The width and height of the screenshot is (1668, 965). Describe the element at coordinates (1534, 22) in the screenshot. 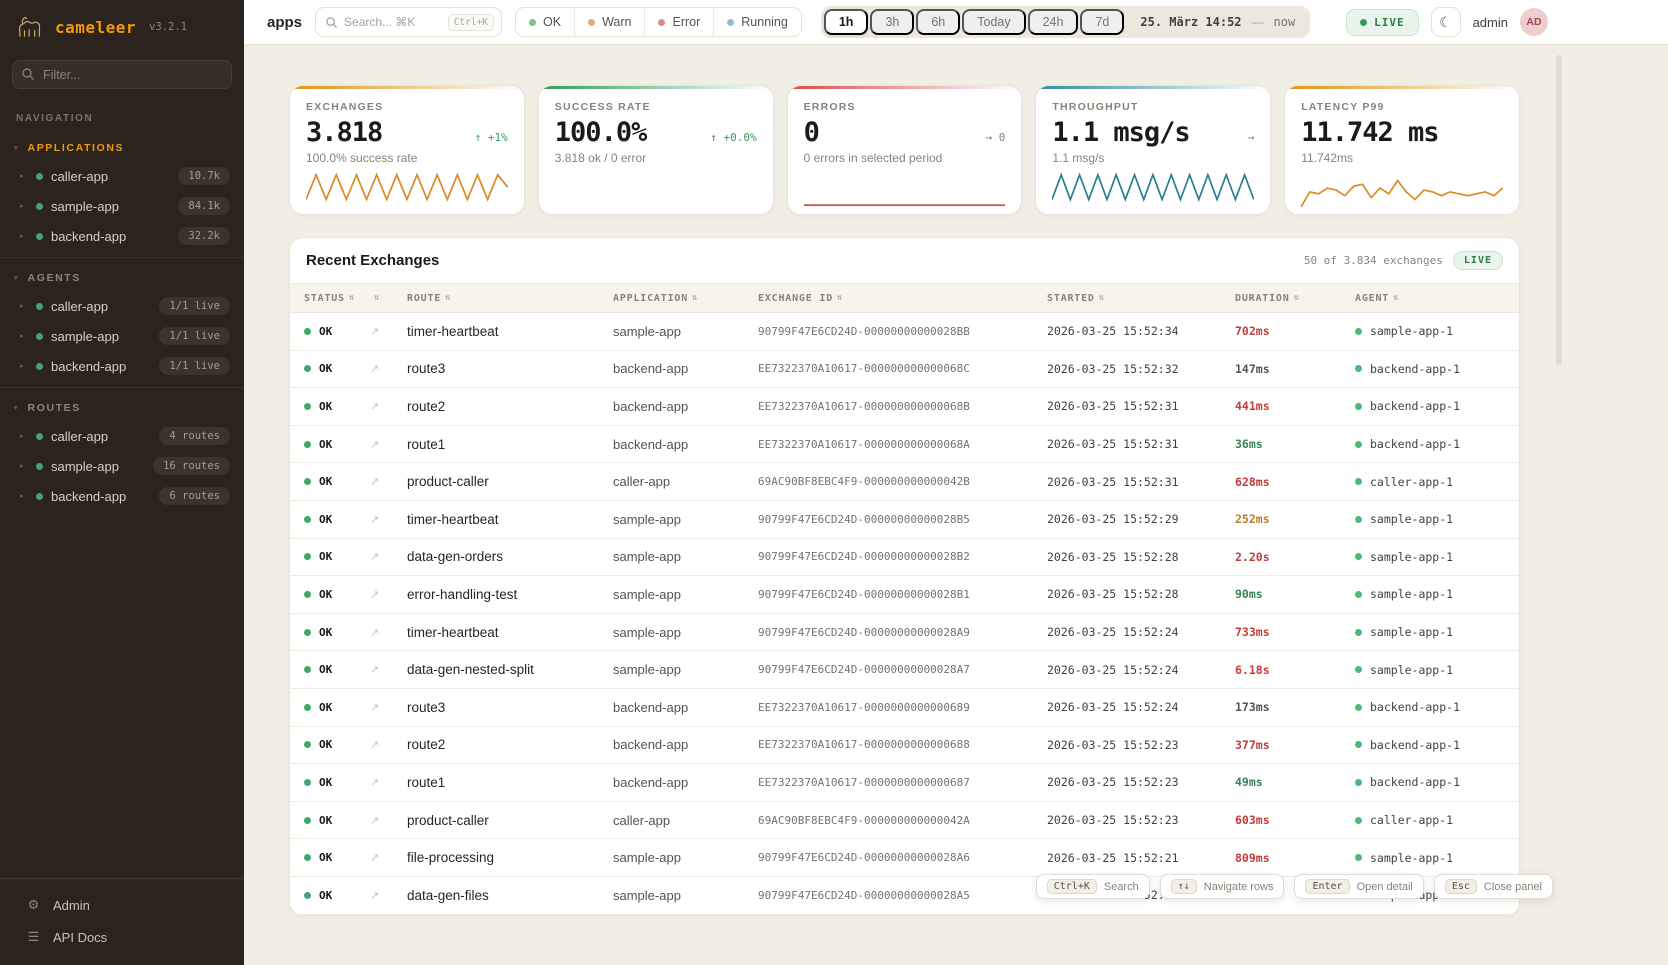

I see `avatar: AD` at that location.